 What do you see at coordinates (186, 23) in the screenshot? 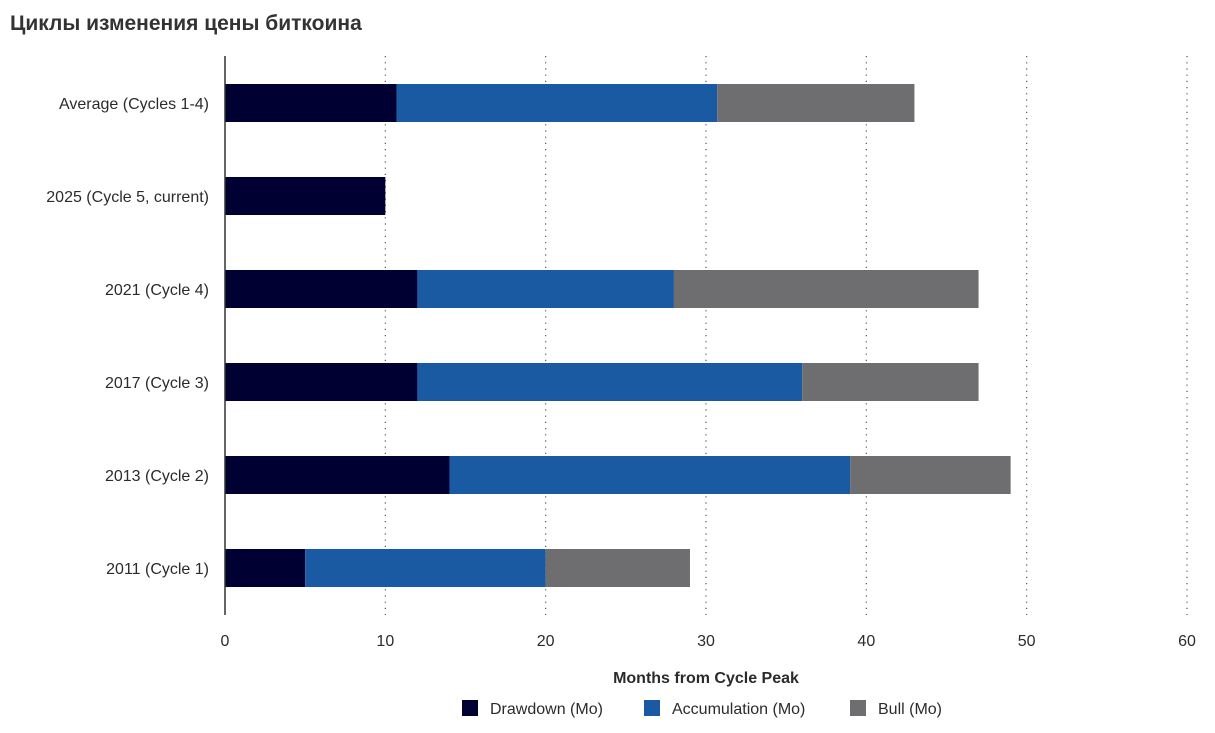
I see `chart-title: Циклы изменения цены биткоина` at bounding box center [186, 23].